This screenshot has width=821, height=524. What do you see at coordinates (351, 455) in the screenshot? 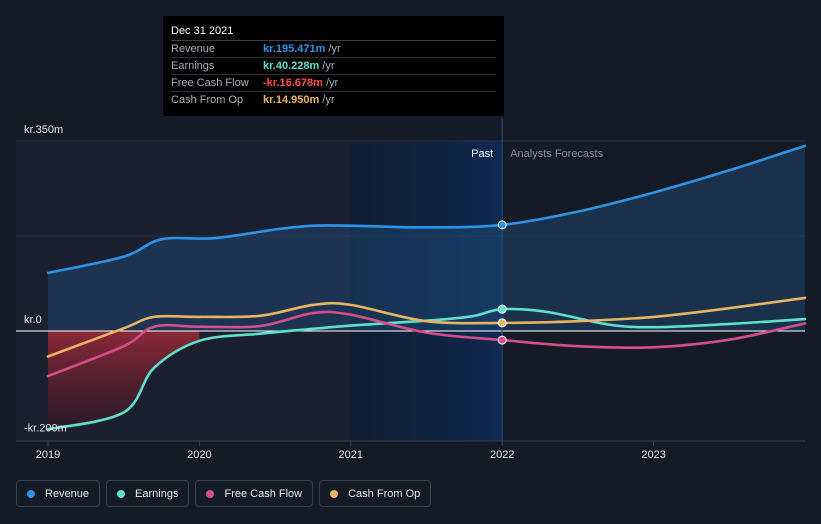
I see `x-tick-label: 2021` at bounding box center [351, 455].